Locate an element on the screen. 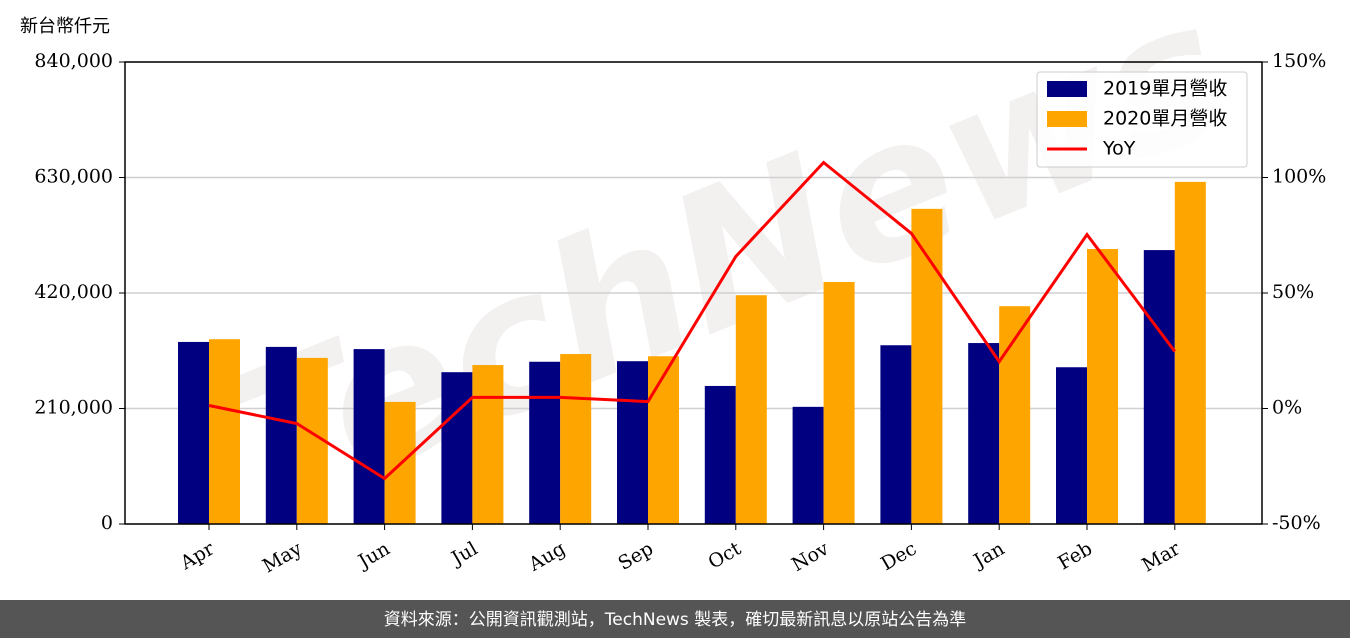  x-tick-label: Jan is located at coordinates (988, 556).